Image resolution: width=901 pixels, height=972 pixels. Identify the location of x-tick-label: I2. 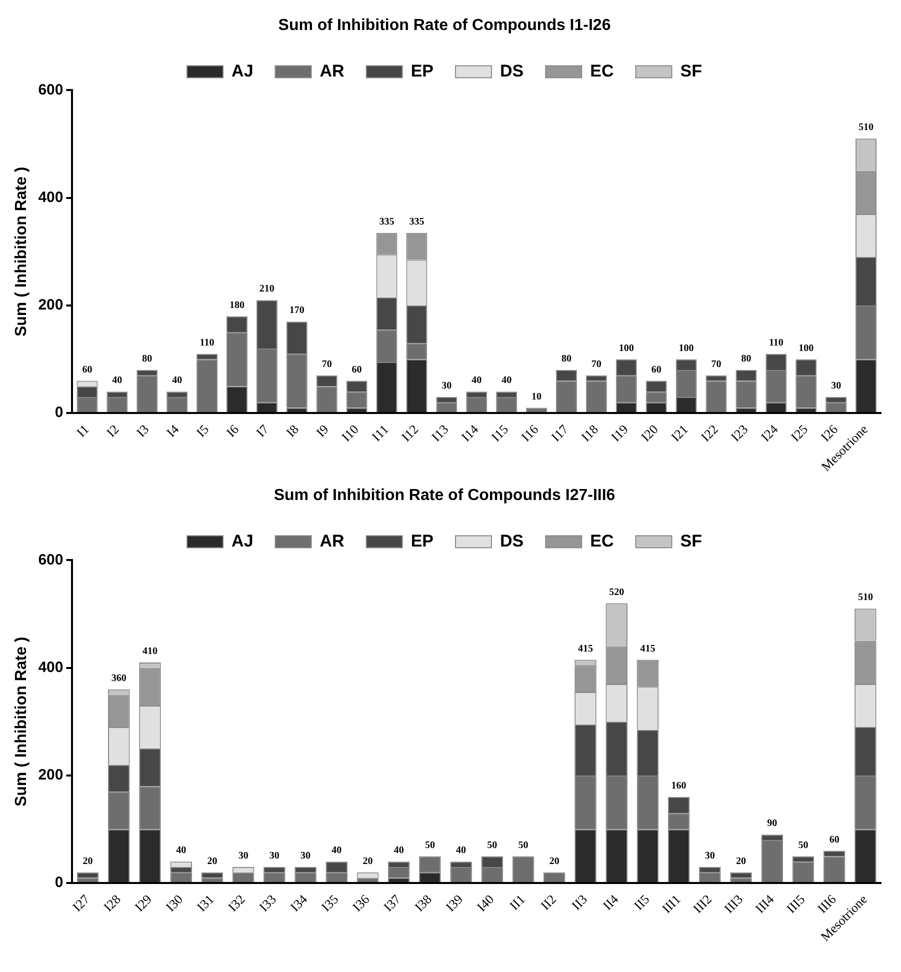
(112, 431).